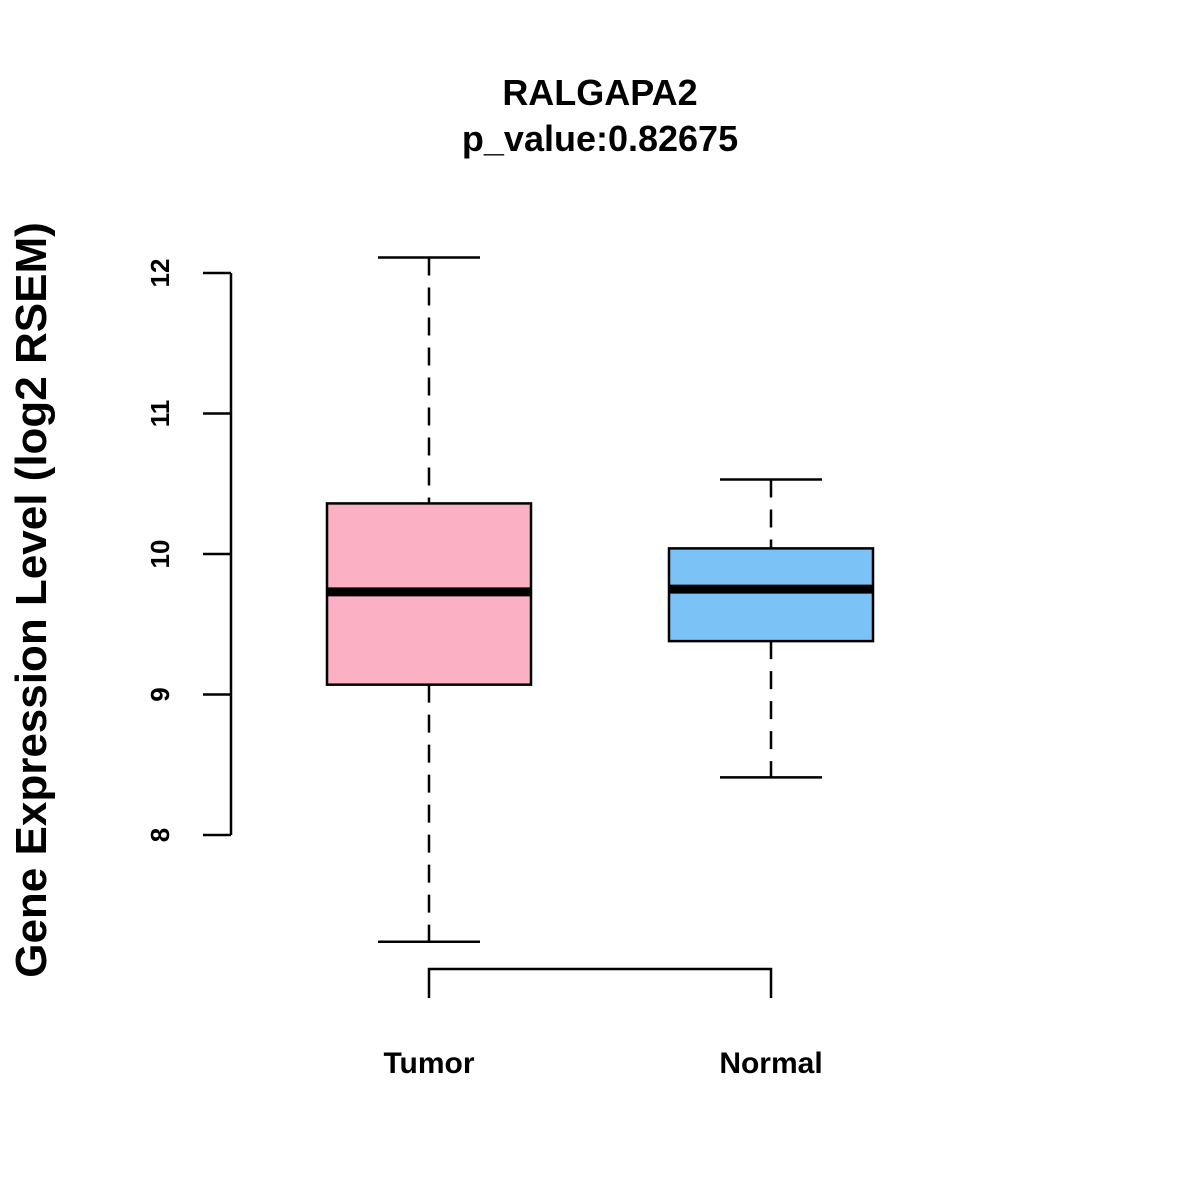 The image size is (1200, 1200). I want to click on tumor-box-group, so click(429, 600).